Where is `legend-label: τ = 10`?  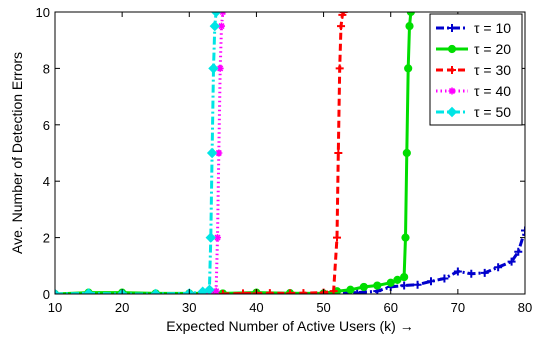
legend-label: τ = 10 is located at coordinates (492, 28).